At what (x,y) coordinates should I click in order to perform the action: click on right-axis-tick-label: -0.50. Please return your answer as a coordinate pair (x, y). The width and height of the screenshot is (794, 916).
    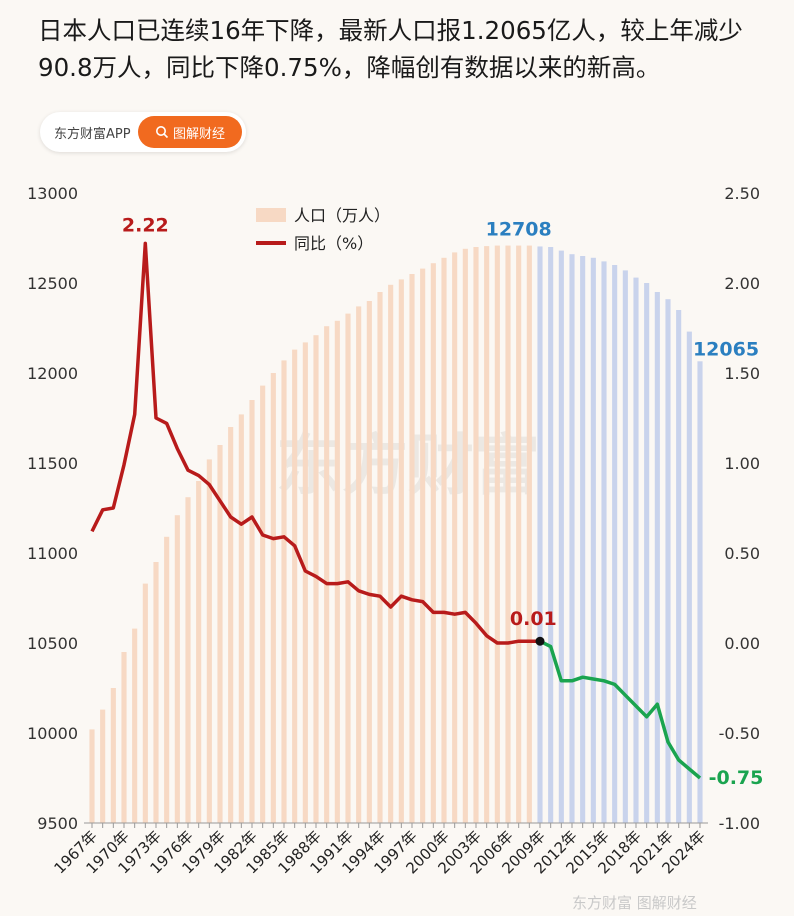
    Looking at the image, I should click on (739, 733).